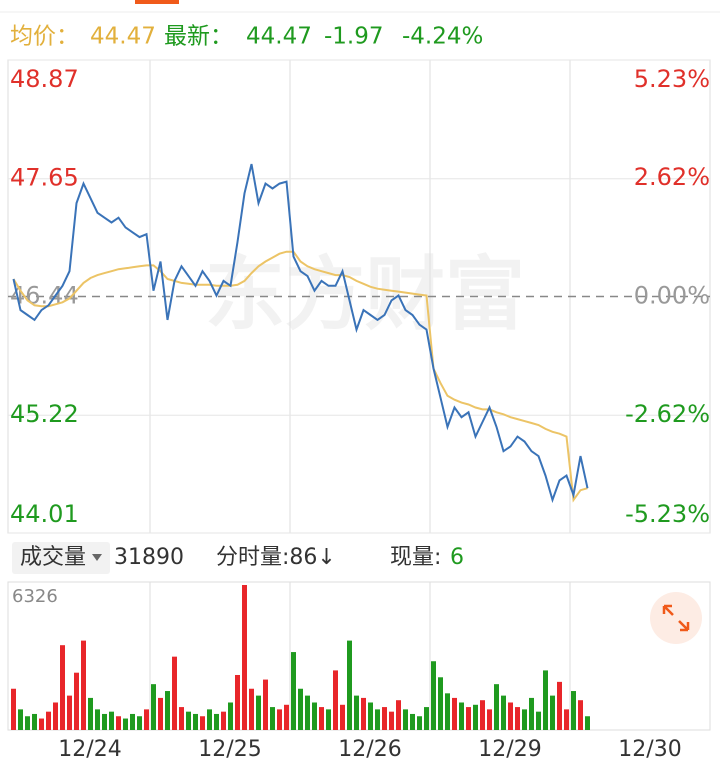 The width and height of the screenshot is (720, 758). I want to click on avg-label: 均价：, so click(44, 37).